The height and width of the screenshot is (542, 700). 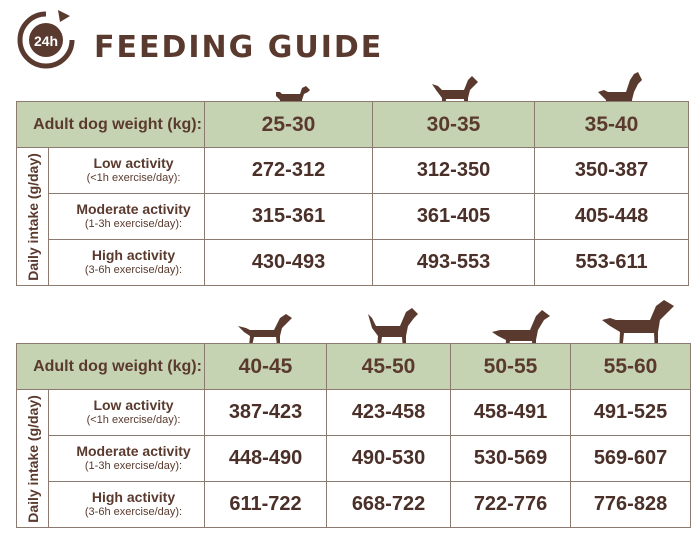 I want to click on intake-value: 668-722, so click(x=389, y=504).